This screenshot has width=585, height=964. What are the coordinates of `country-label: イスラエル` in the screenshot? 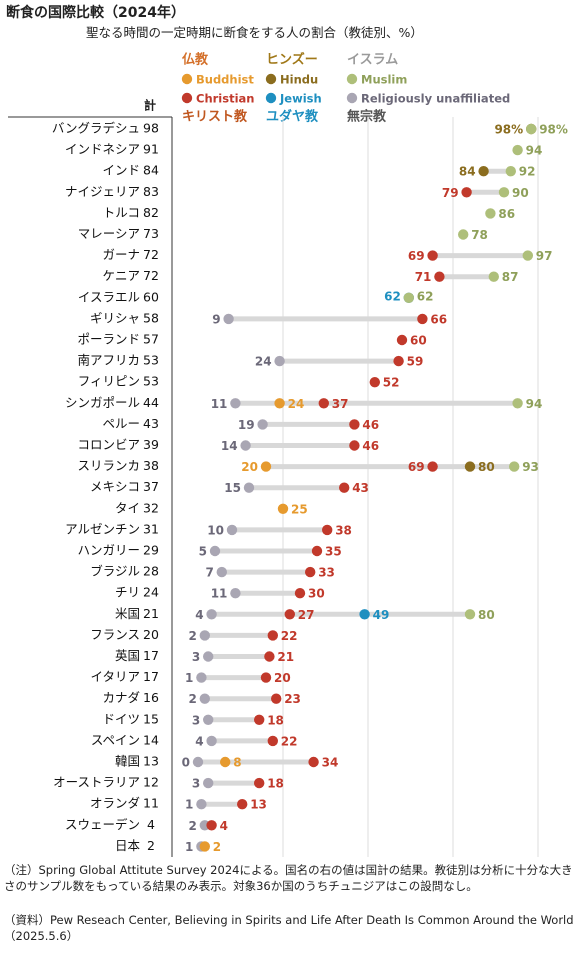 It's located at (109, 296).